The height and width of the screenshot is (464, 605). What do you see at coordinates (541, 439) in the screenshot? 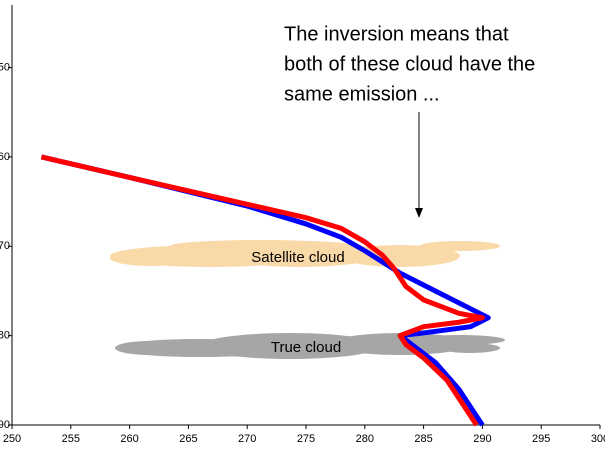
I see `x-tick-label: 295` at bounding box center [541, 439].